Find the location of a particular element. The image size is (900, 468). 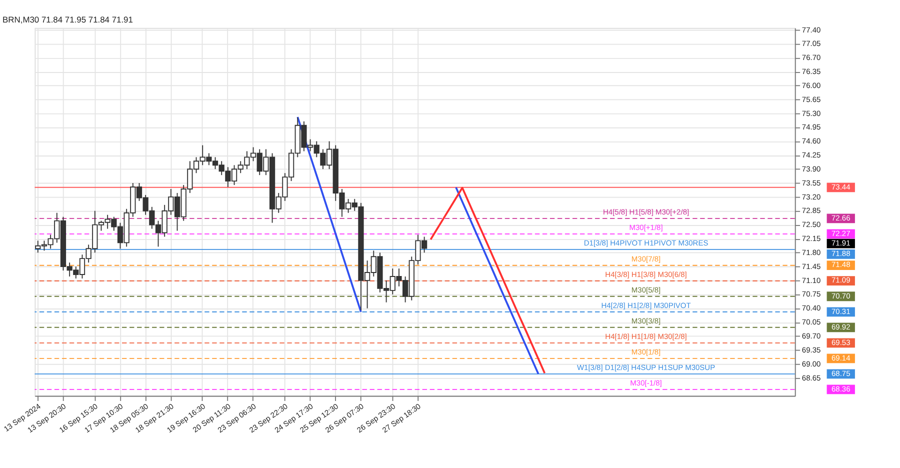

text: 69.53 is located at coordinates (840, 342).